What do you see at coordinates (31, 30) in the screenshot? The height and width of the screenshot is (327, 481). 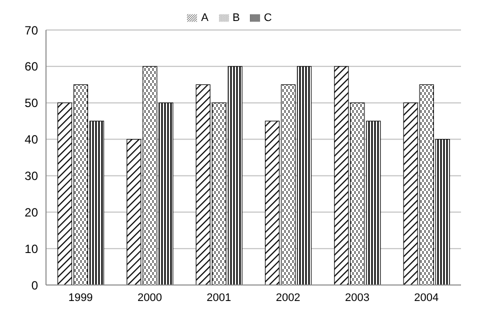 I see `y-tick-label: 70` at bounding box center [31, 30].